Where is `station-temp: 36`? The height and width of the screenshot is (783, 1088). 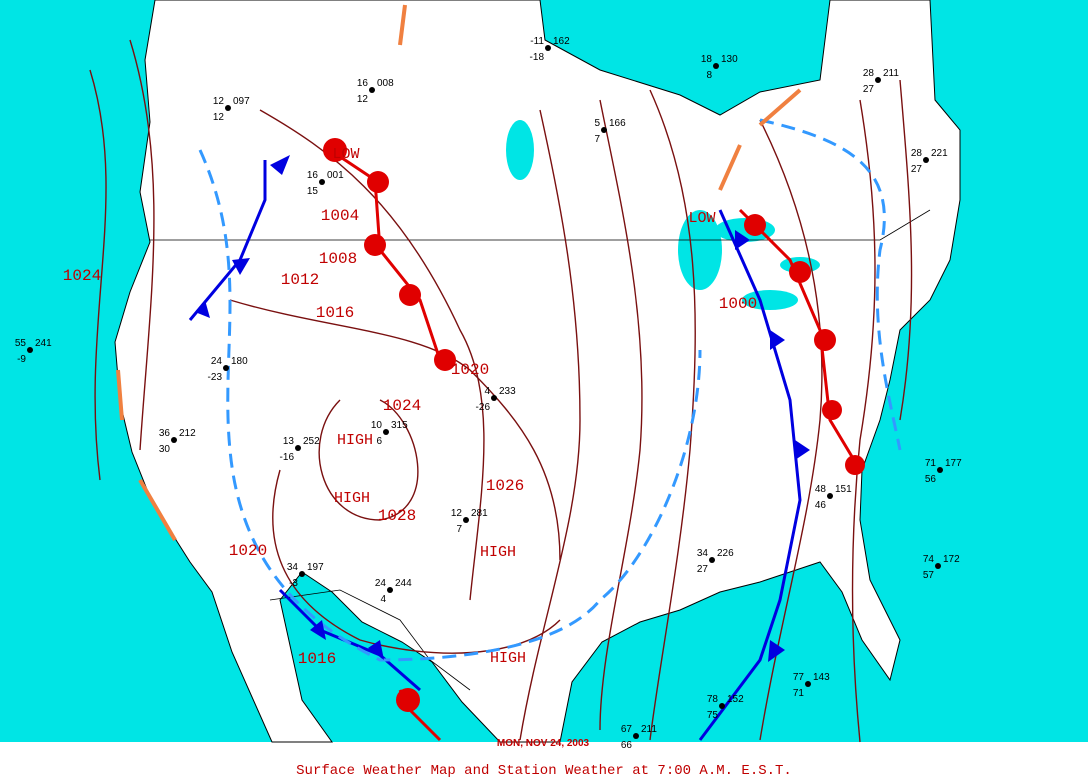 station-temp: 36 is located at coordinates (165, 433).